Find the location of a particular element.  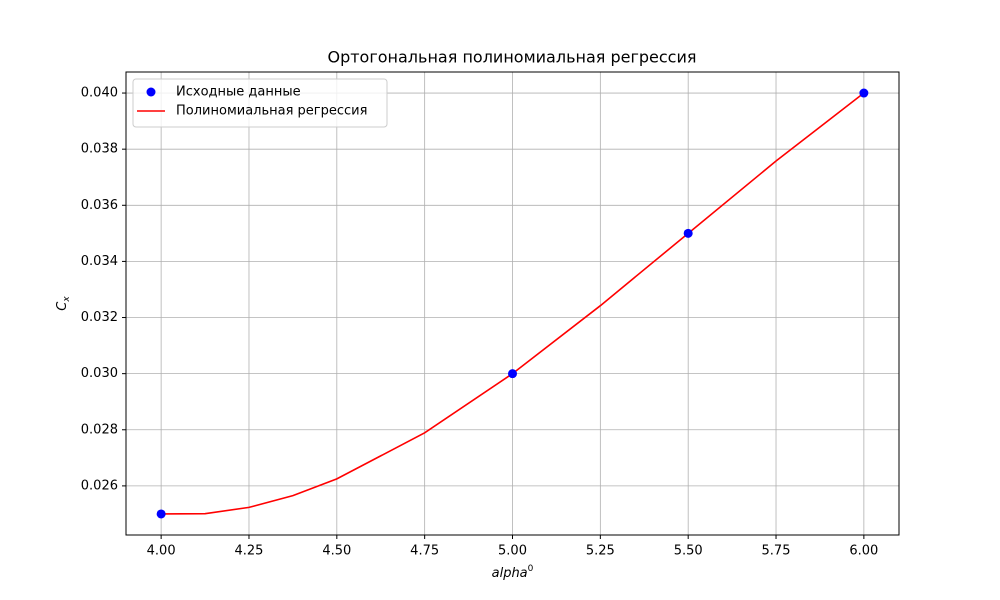

chart-title: Ортогональная полиномиальная регрессия is located at coordinates (511, 57).